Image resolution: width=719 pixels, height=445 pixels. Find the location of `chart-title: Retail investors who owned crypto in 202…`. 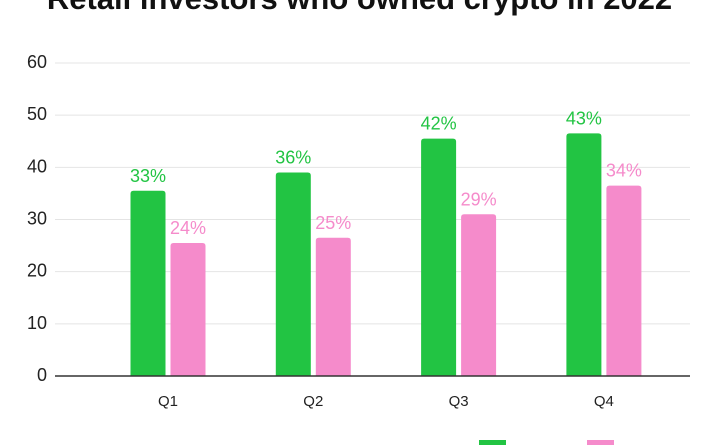

chart-title: Retail investors who owned crypto in 202… is located at coordinates (359, 8).